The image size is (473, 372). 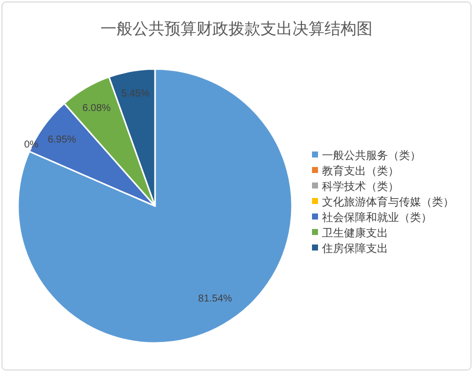 What do you see at coordinates (236, 29) in the screenshot?
I see `chart-title: 一般公共预算财政拨款支出决算结构图` at bounding box center [236, 29].